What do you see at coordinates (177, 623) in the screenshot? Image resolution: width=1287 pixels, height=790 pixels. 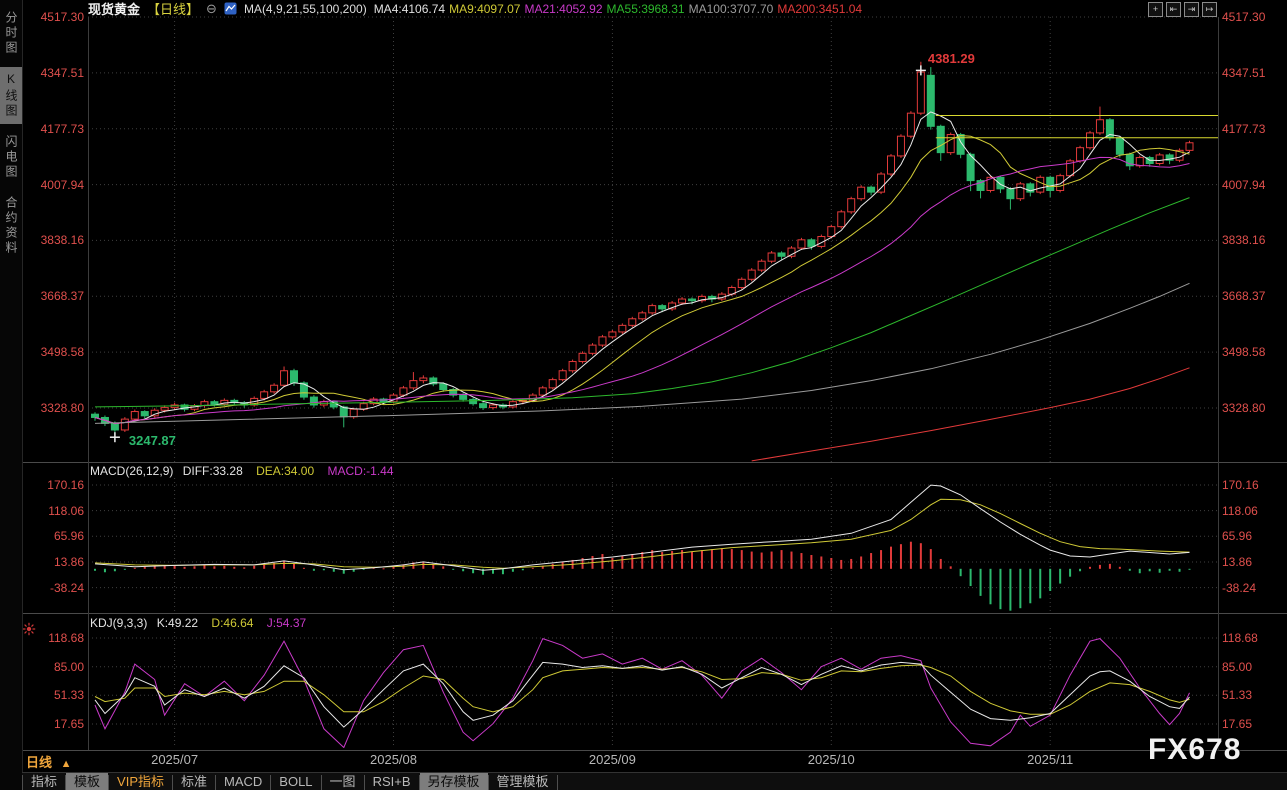 I see `kdj-k-value: K:49.22` at bounding box center [177, 623].